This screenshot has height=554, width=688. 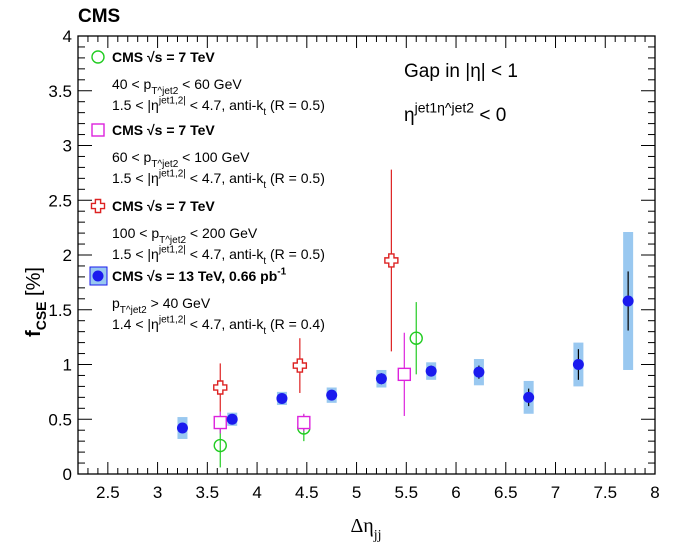 What do you see at coordinates (256, 492) in the screenshot?
I see `x-tick-label: 4` at bounding box center [256, 492].